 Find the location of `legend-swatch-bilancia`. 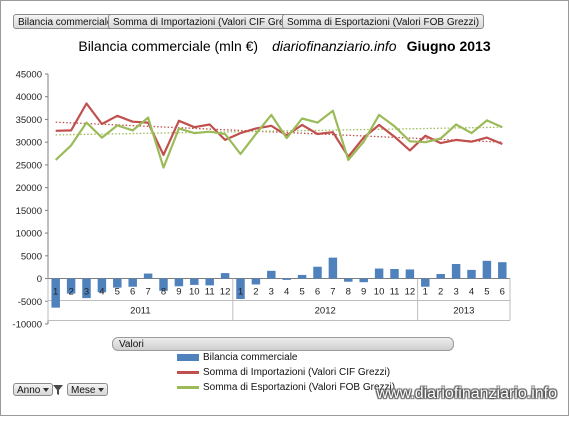

legend-swatch-bilancia is located at coordinates (188, 357).